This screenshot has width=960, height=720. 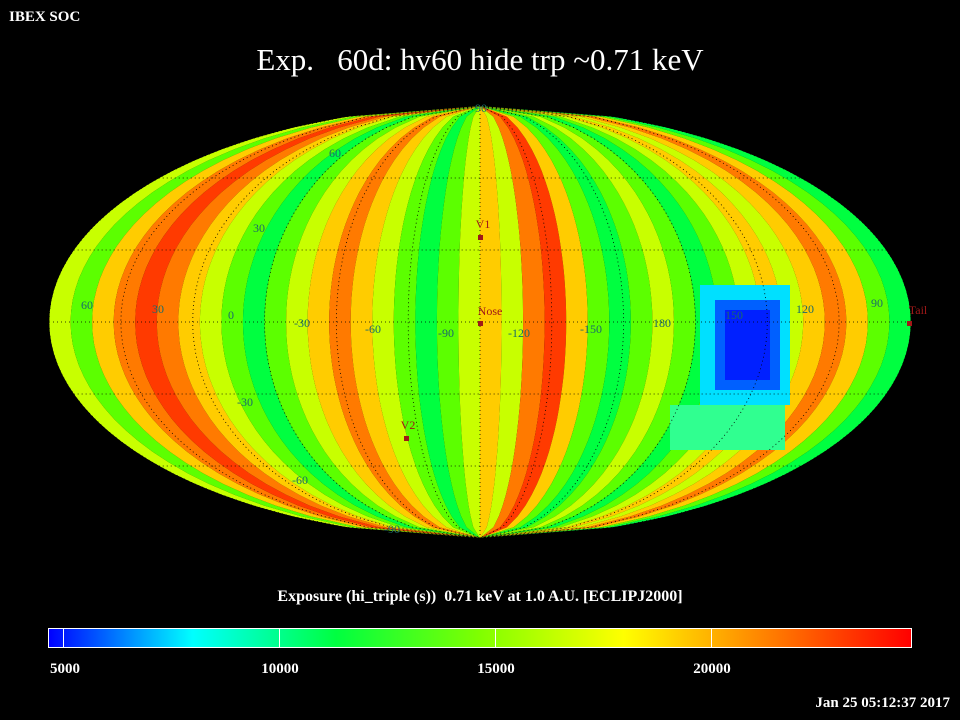 I want to click on lat-label-neg30: -30, so click(x=245, y=402).